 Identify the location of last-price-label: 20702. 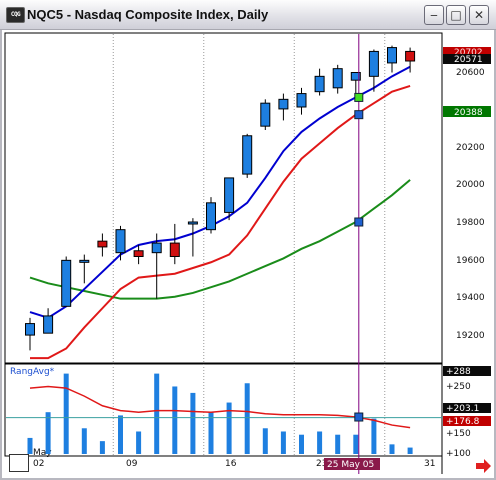
(468, 53).